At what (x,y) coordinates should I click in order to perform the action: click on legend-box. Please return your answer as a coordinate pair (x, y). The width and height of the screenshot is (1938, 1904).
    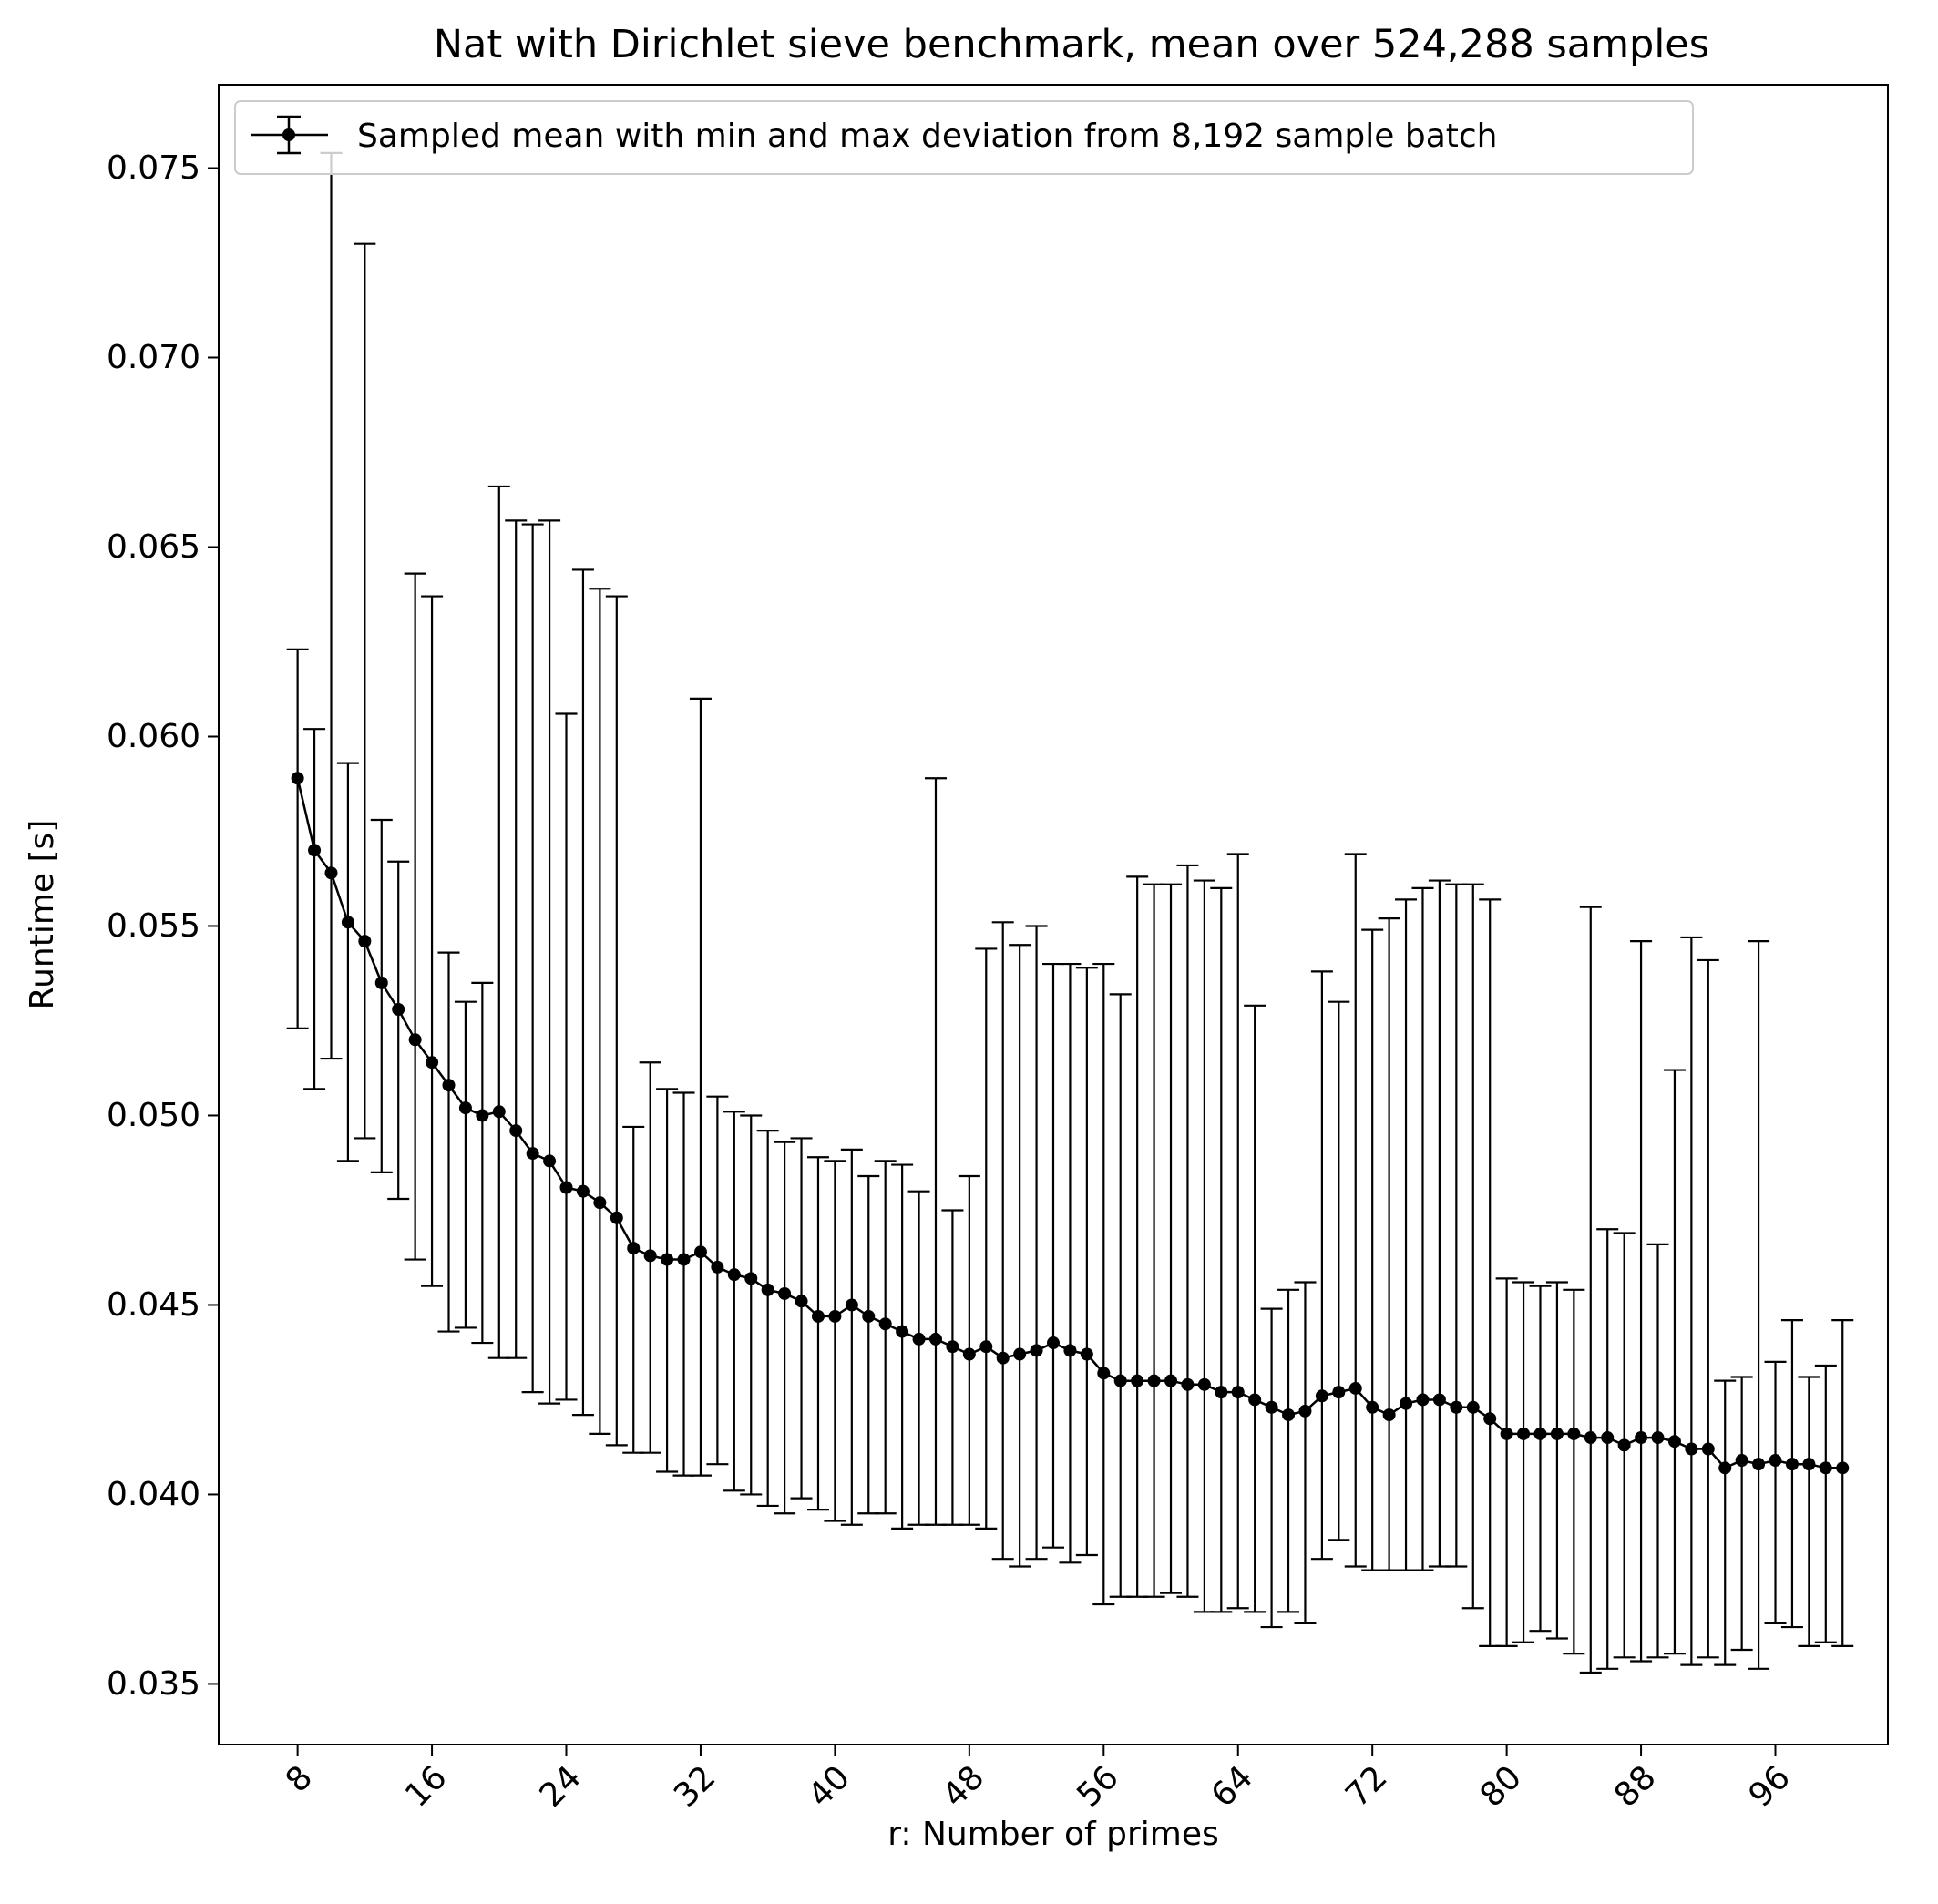
    Looking at the image, I should click on (964, 138).